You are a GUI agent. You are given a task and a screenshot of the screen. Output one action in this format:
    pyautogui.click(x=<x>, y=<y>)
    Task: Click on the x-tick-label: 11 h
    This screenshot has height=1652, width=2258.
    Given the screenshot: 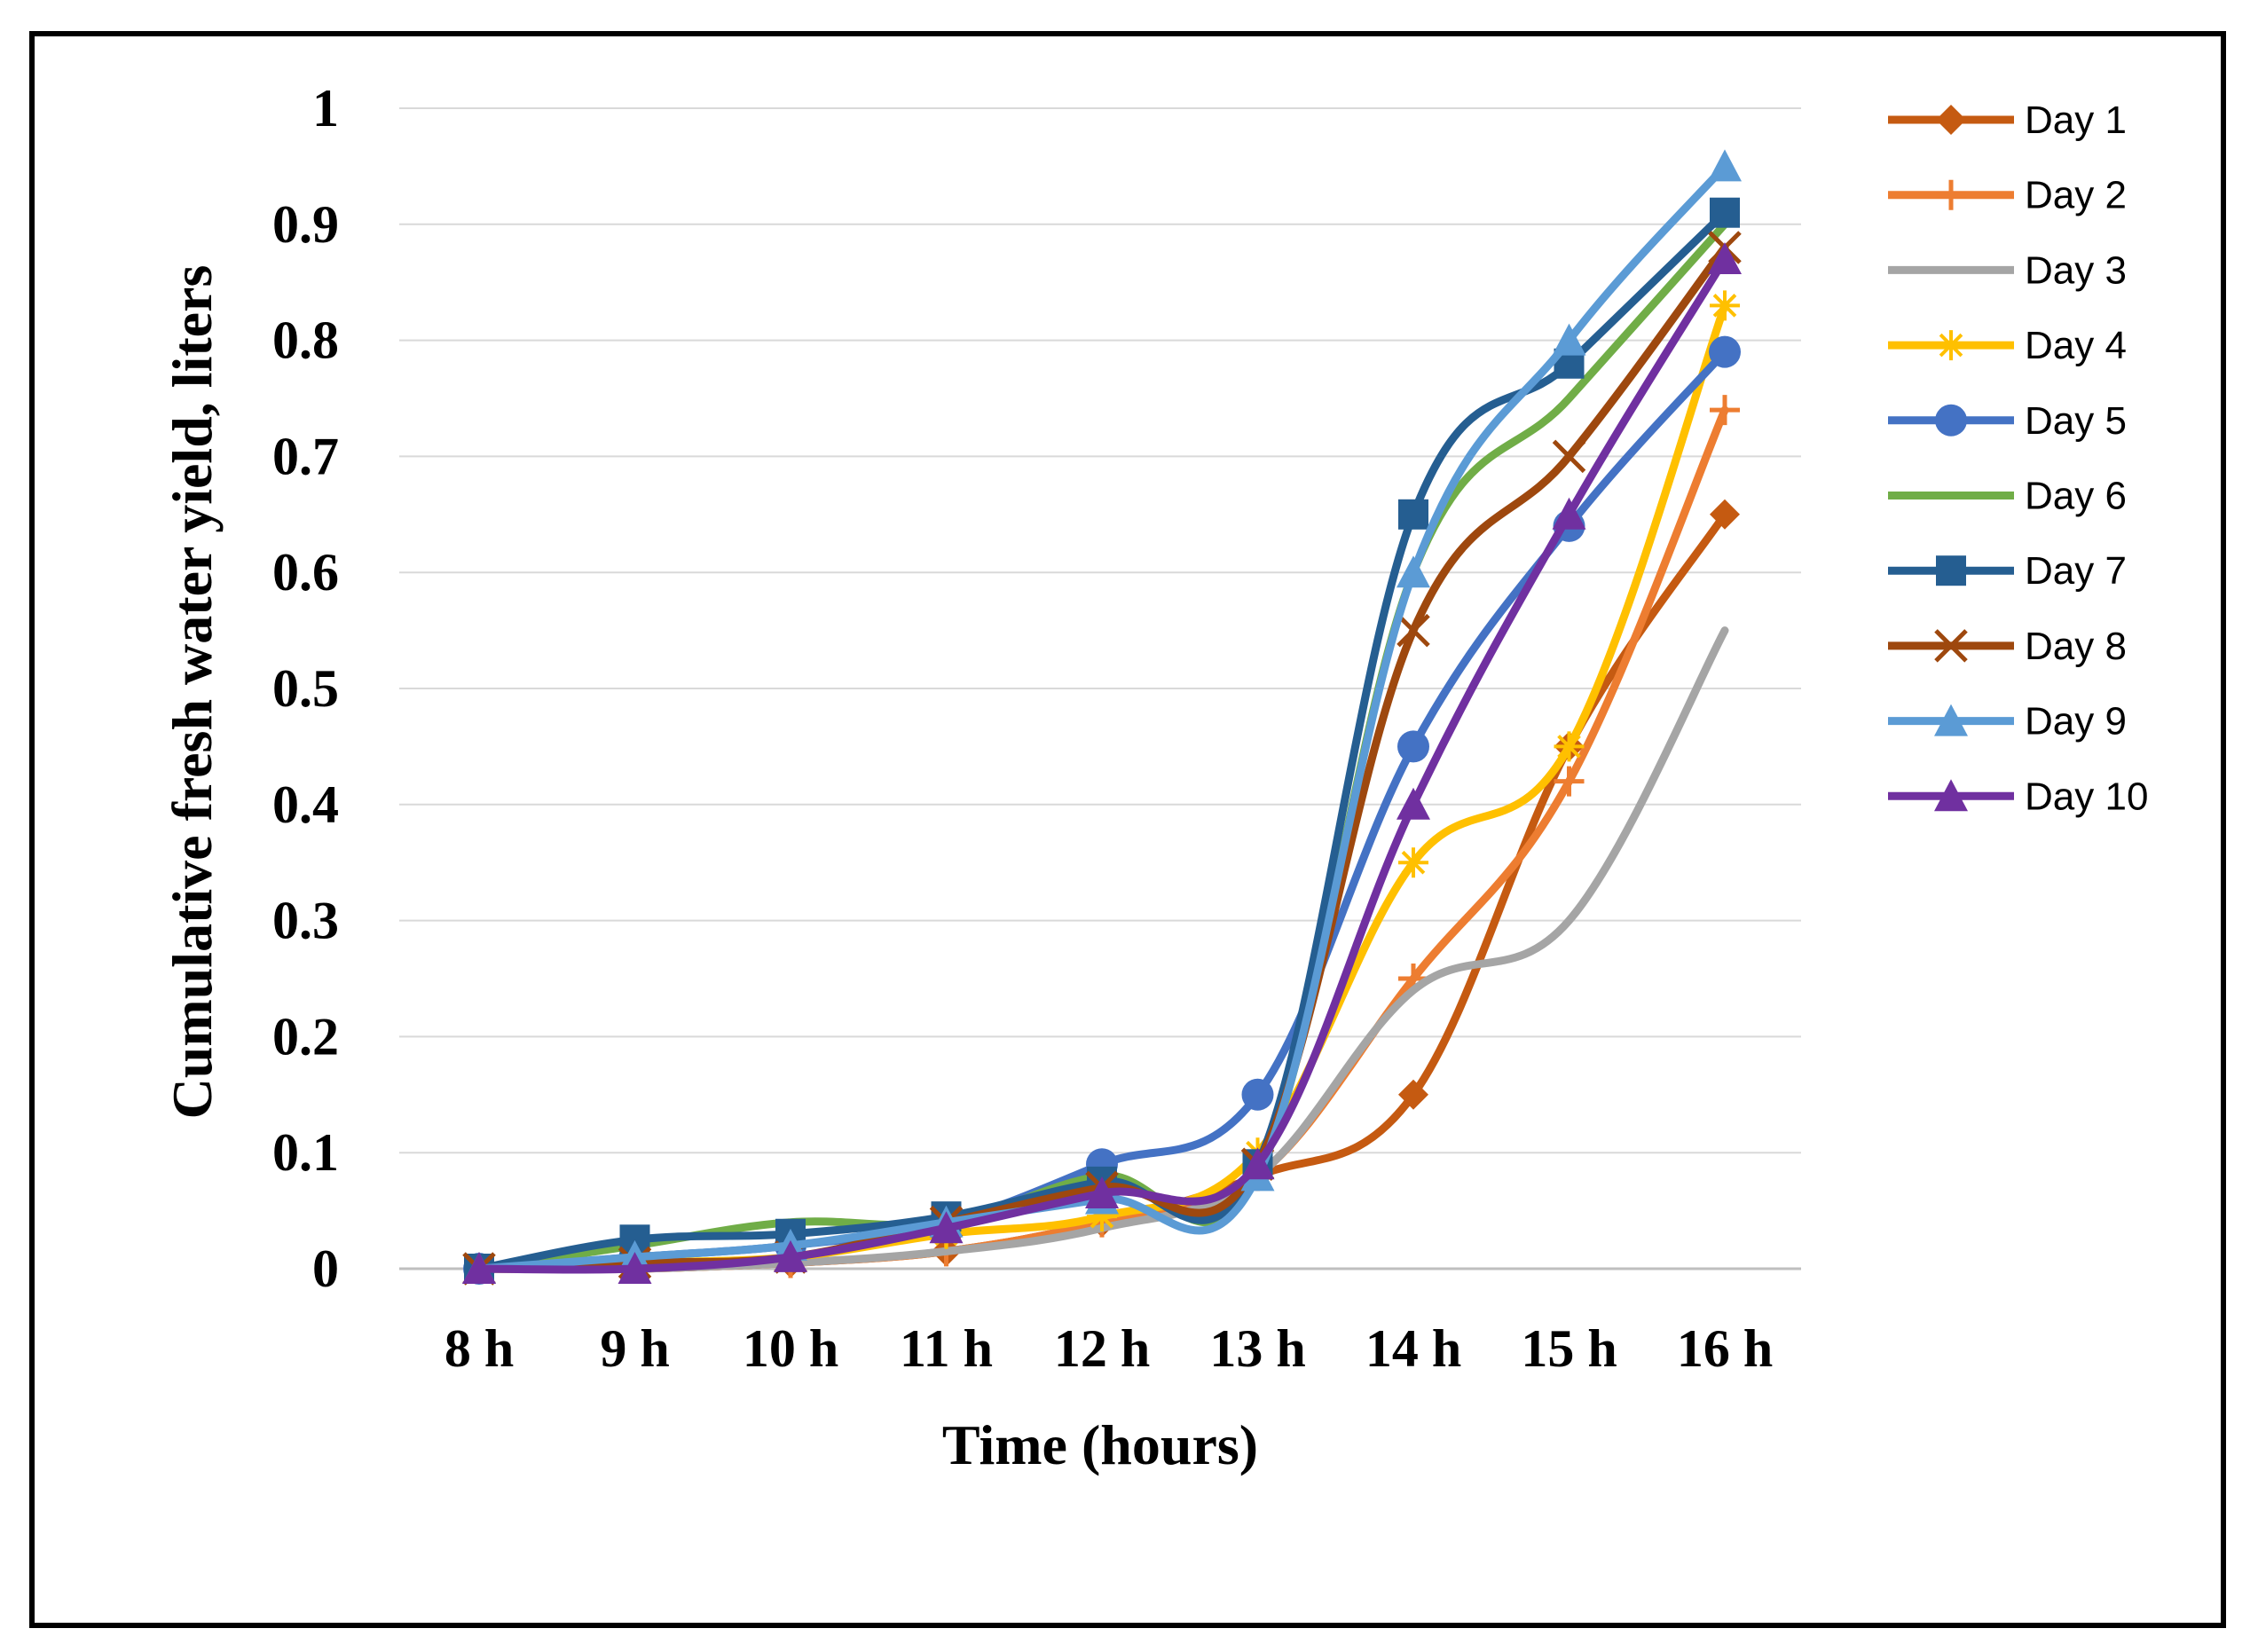 What is the action you would take?
    pyautogui.click(x=946, y=1348)
    